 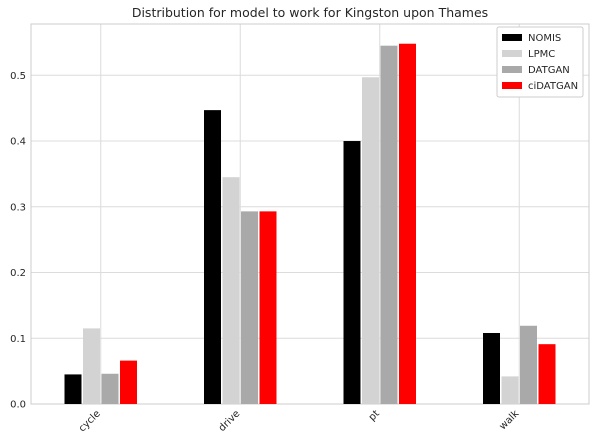 I want to click on x-tick-label: pt, so click(x=374, y=415).